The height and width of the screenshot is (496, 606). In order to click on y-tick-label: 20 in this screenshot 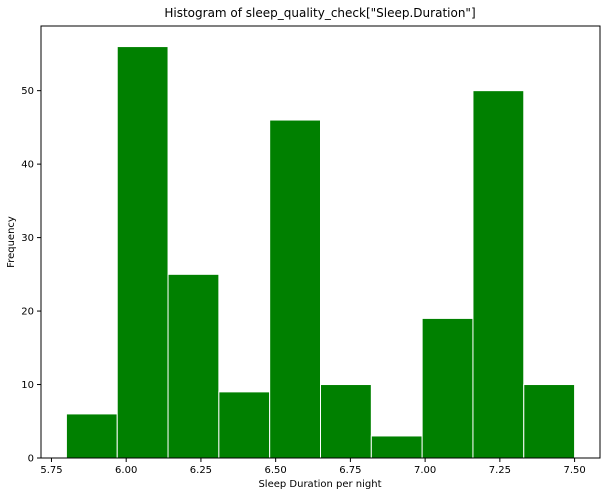, I will do `click(27, 312)`.